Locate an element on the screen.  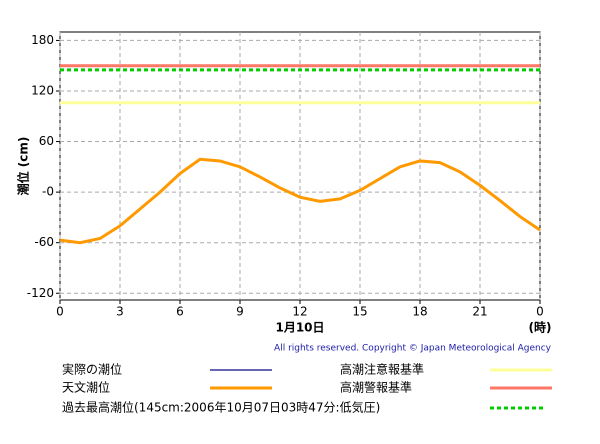
y-tick-label: 180 is located at coordinates (42, 40).